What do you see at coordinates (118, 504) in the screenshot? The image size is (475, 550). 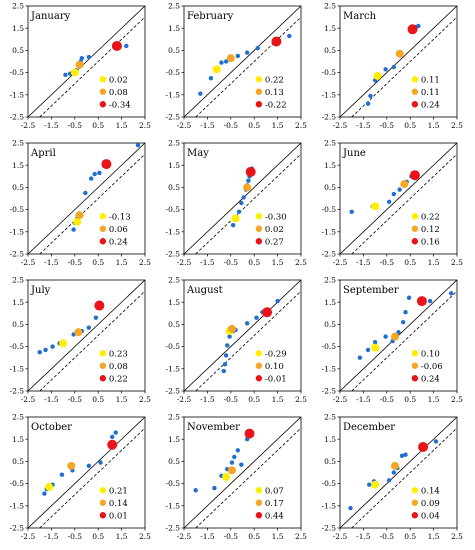 I see `legend-value: 0.14` at bounding box center [118, 504].